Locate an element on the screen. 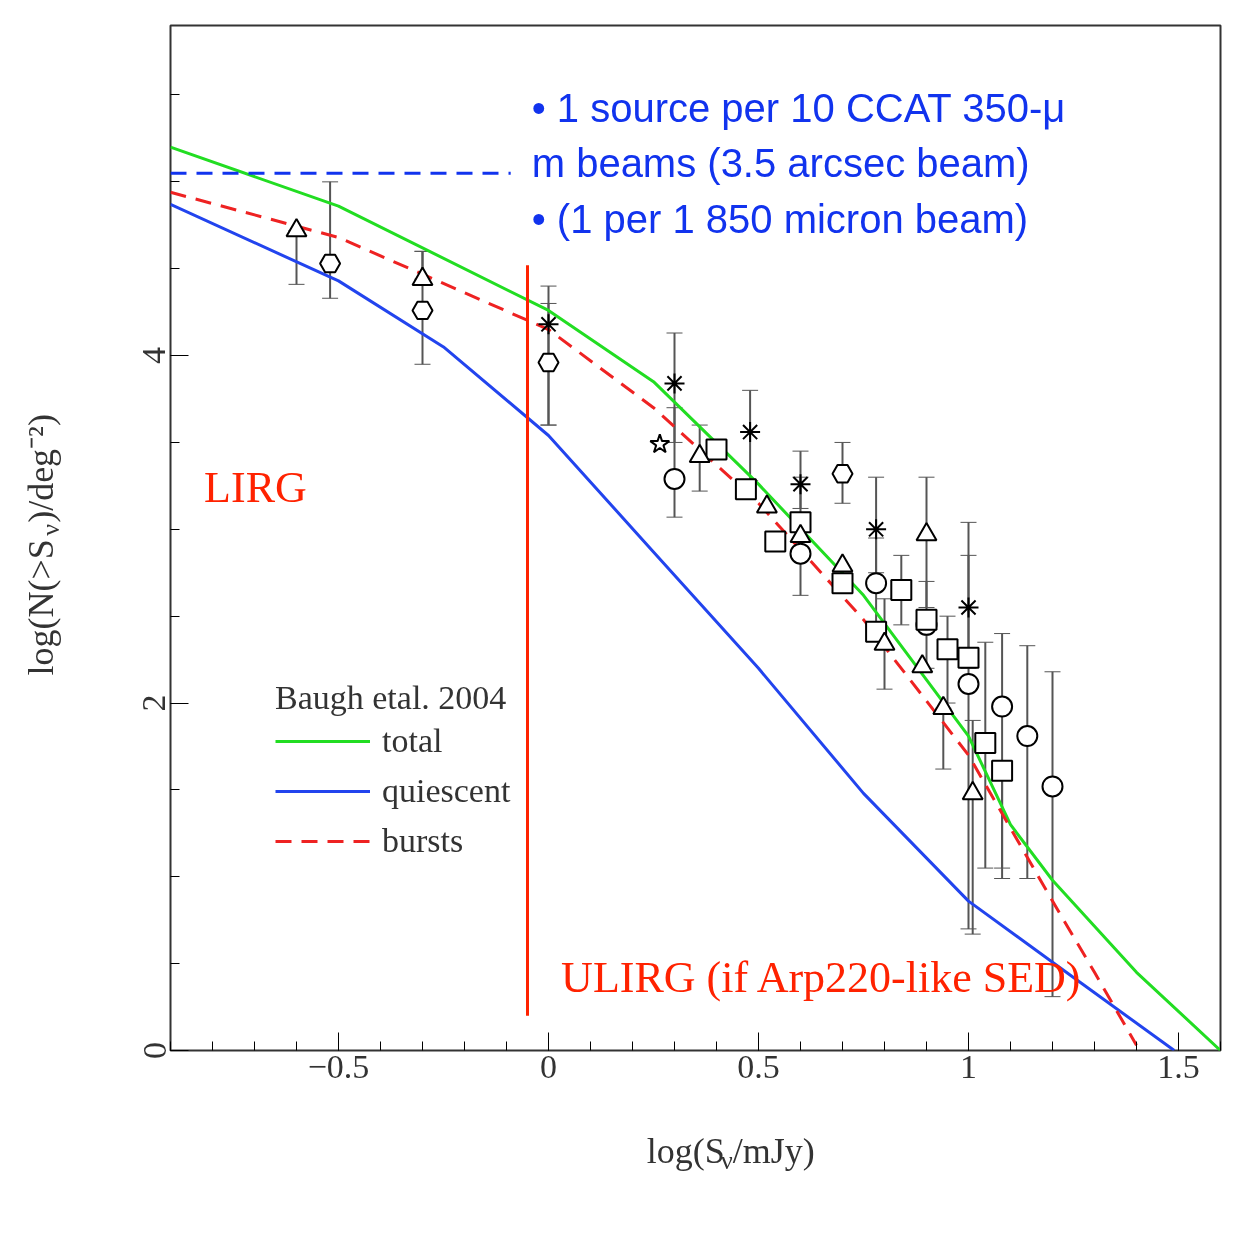  x-tick-label: 0 is located at coordinates (548, 1066).